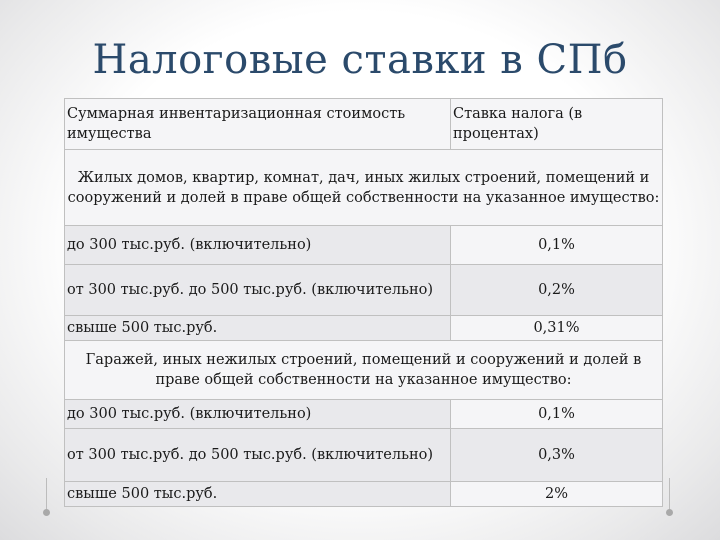 This screenshot has width=720, height=540. I want to click on rate-cell: 0,31%, so click(556, 328).